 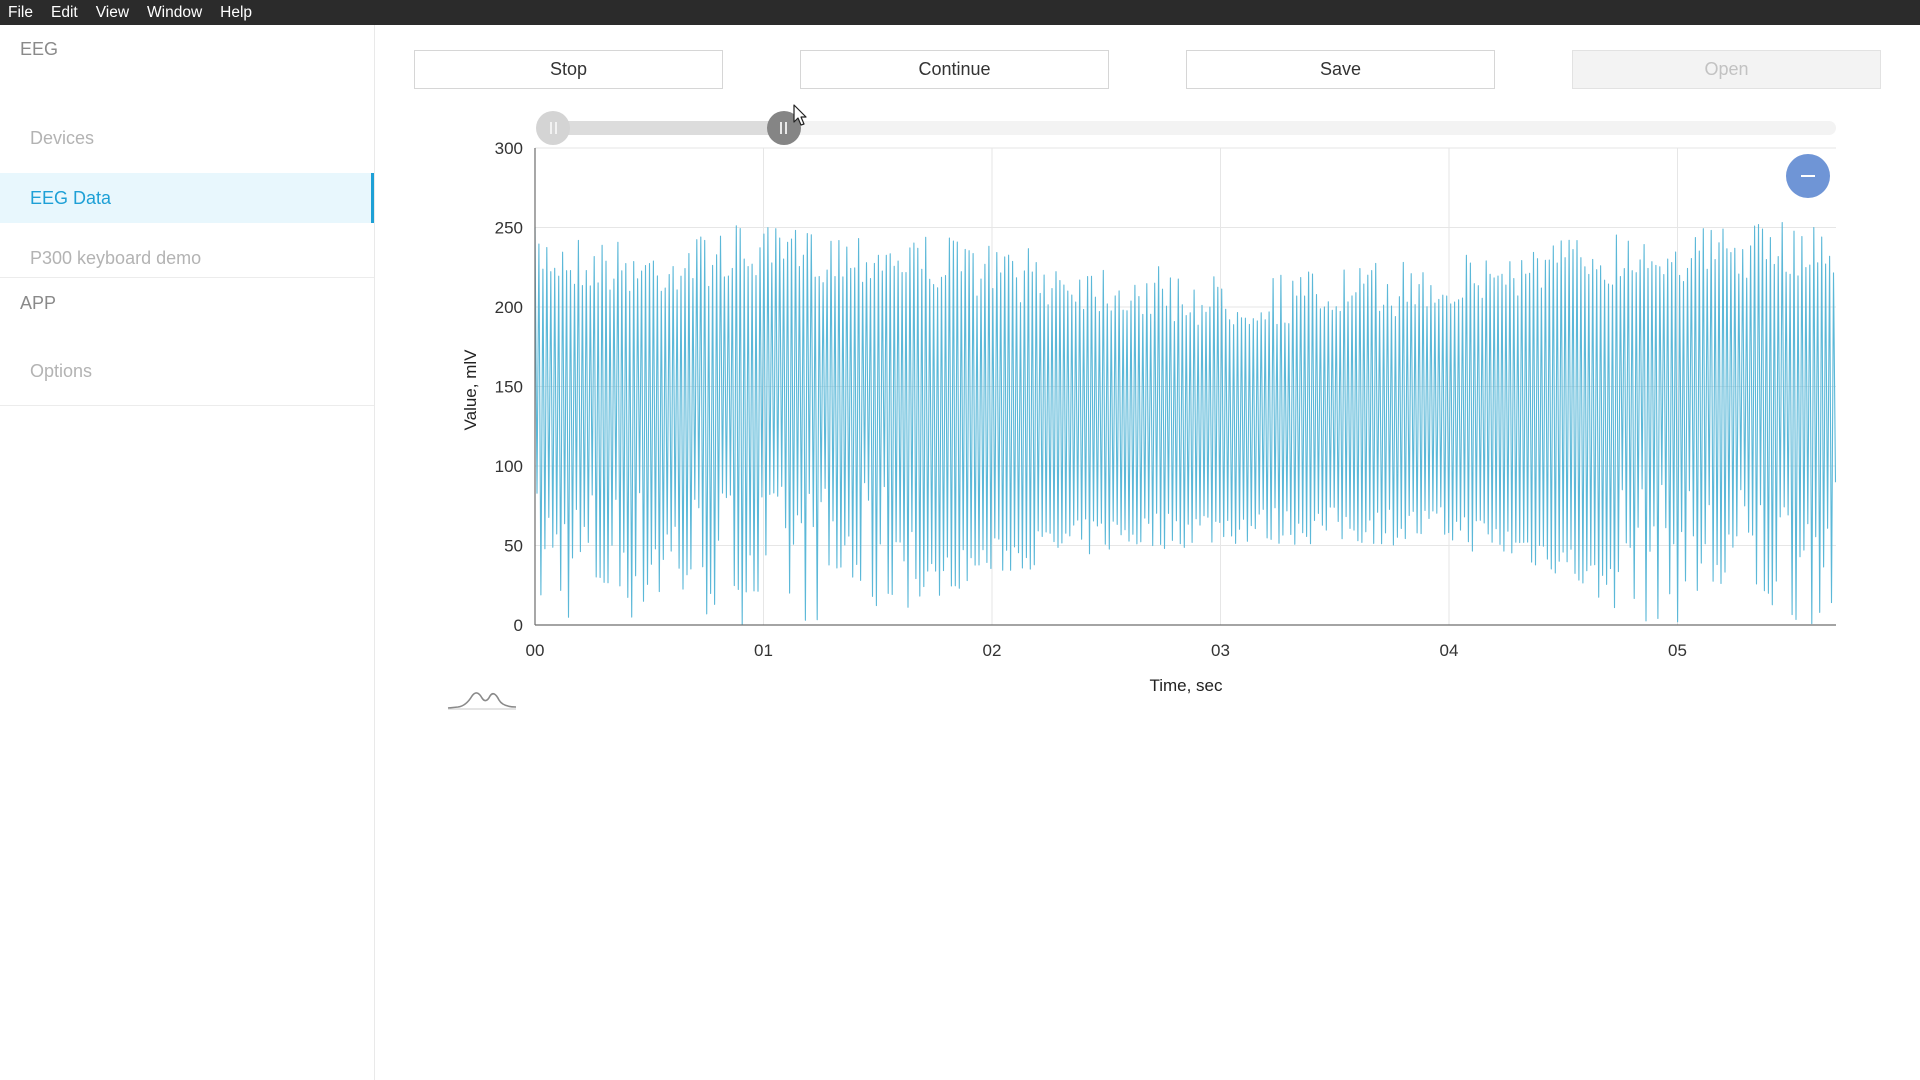 What do you see at coordinates (236, 12) in the screenshot?
I see `menu-help: Help` at bounding box center [236, 12].